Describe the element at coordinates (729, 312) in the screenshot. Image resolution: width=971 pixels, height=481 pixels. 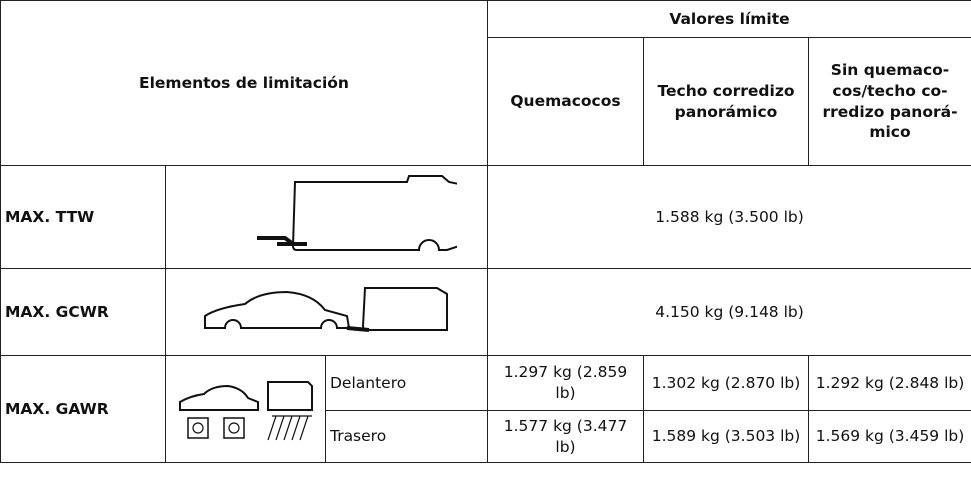
I see `value-cell: 4.150 kg (9.148 lb)` at that location.